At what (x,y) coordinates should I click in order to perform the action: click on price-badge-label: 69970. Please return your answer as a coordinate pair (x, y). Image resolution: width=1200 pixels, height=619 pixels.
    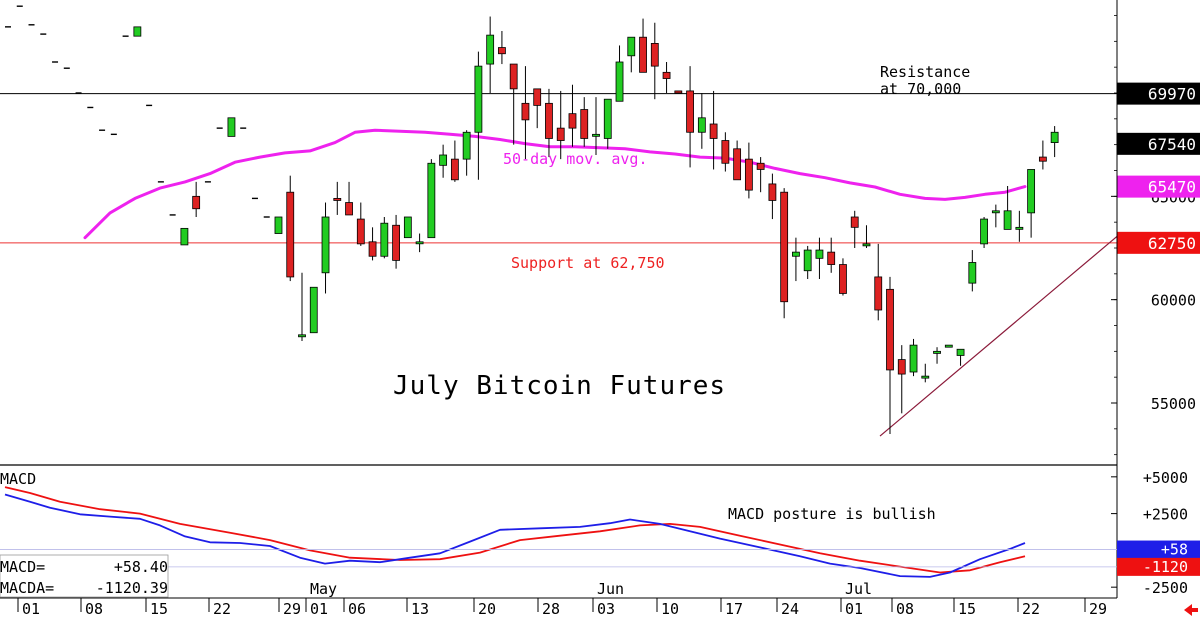
    Looking at the image, I should click on (1172, 94).